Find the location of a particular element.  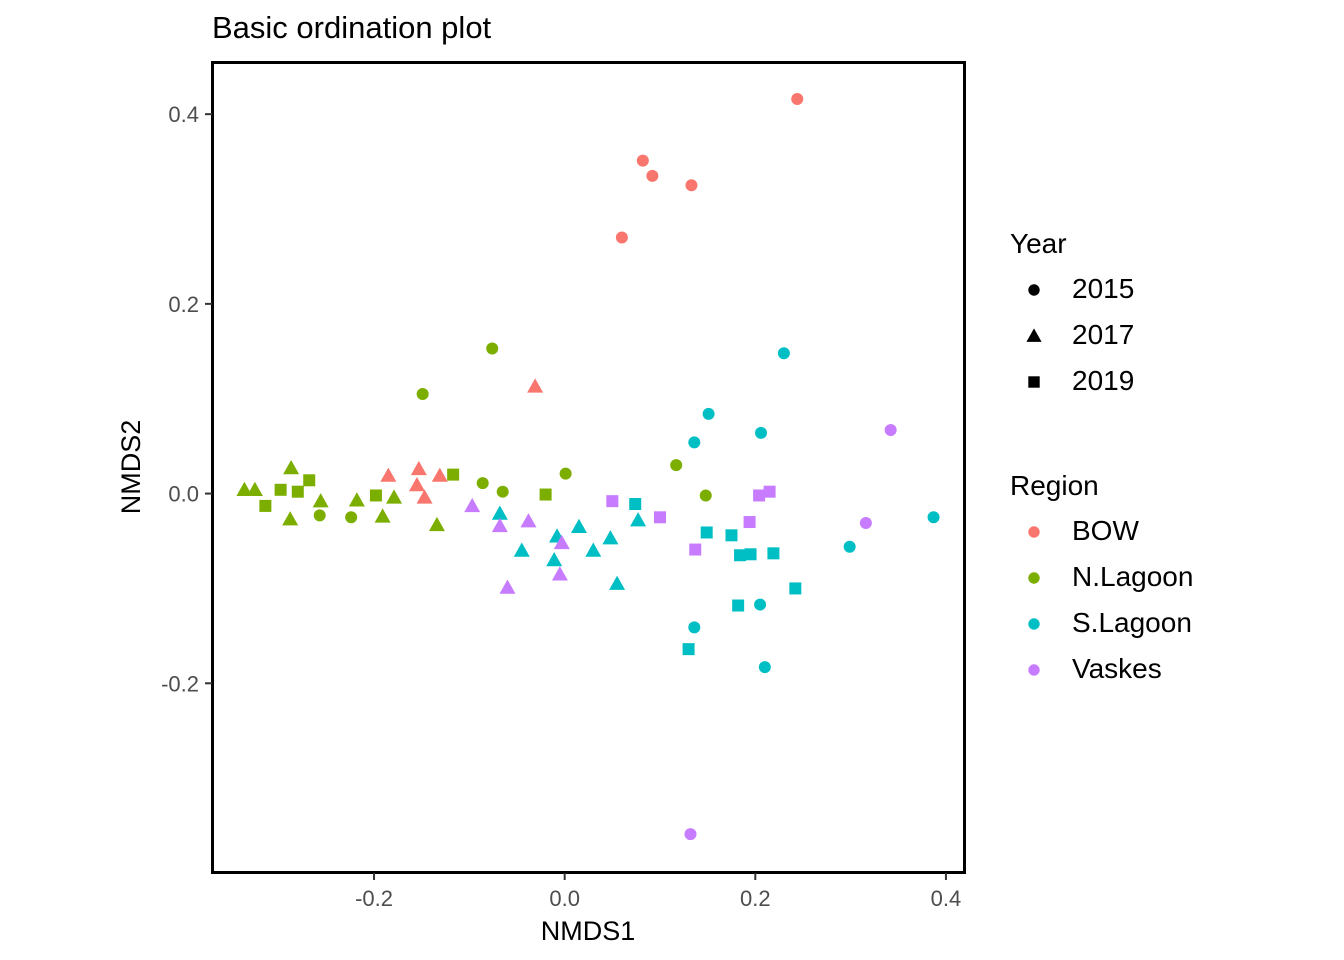

legend-item: 2019 is located at coordinates (1072, 381).